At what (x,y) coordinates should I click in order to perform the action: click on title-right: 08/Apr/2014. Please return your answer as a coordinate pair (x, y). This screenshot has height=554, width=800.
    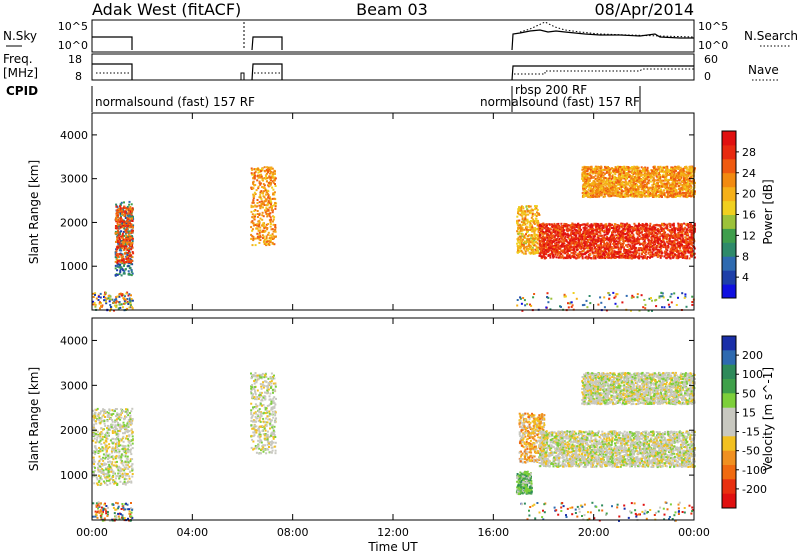
    Looking at the image, I should click on (644, 9).